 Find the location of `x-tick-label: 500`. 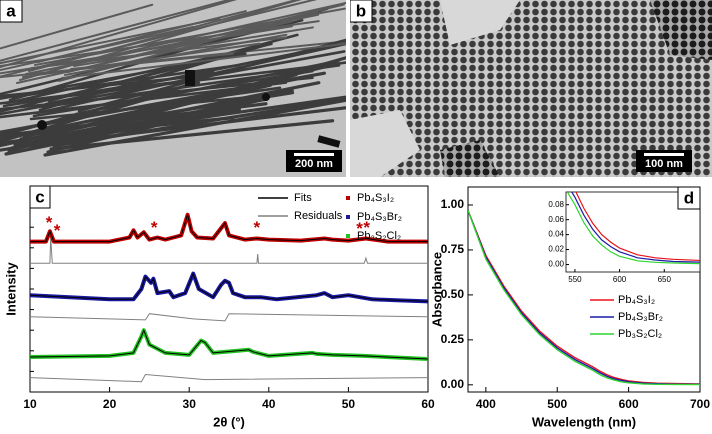

x-tick-label: 500 is located at coordinates (557, 404).